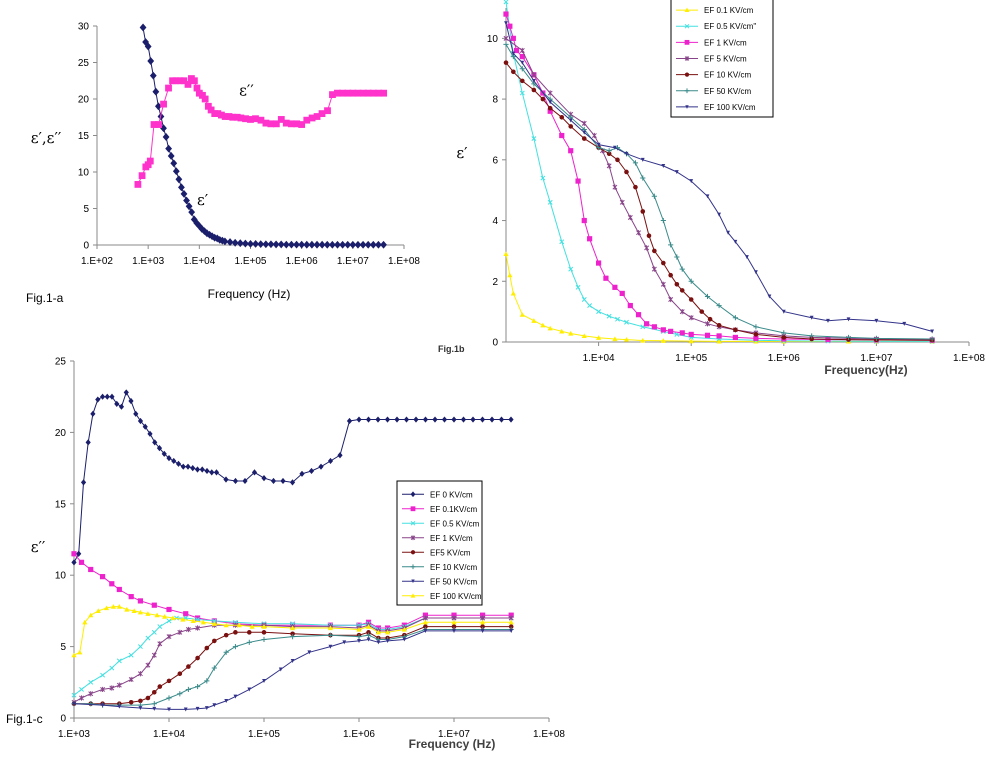 The image size is (989, 767). What do you see at coordinates (691, 358) in the screenshot?
I see `fig1b-x-tick-label: 1.E+05` at bounding box center [691, 358].